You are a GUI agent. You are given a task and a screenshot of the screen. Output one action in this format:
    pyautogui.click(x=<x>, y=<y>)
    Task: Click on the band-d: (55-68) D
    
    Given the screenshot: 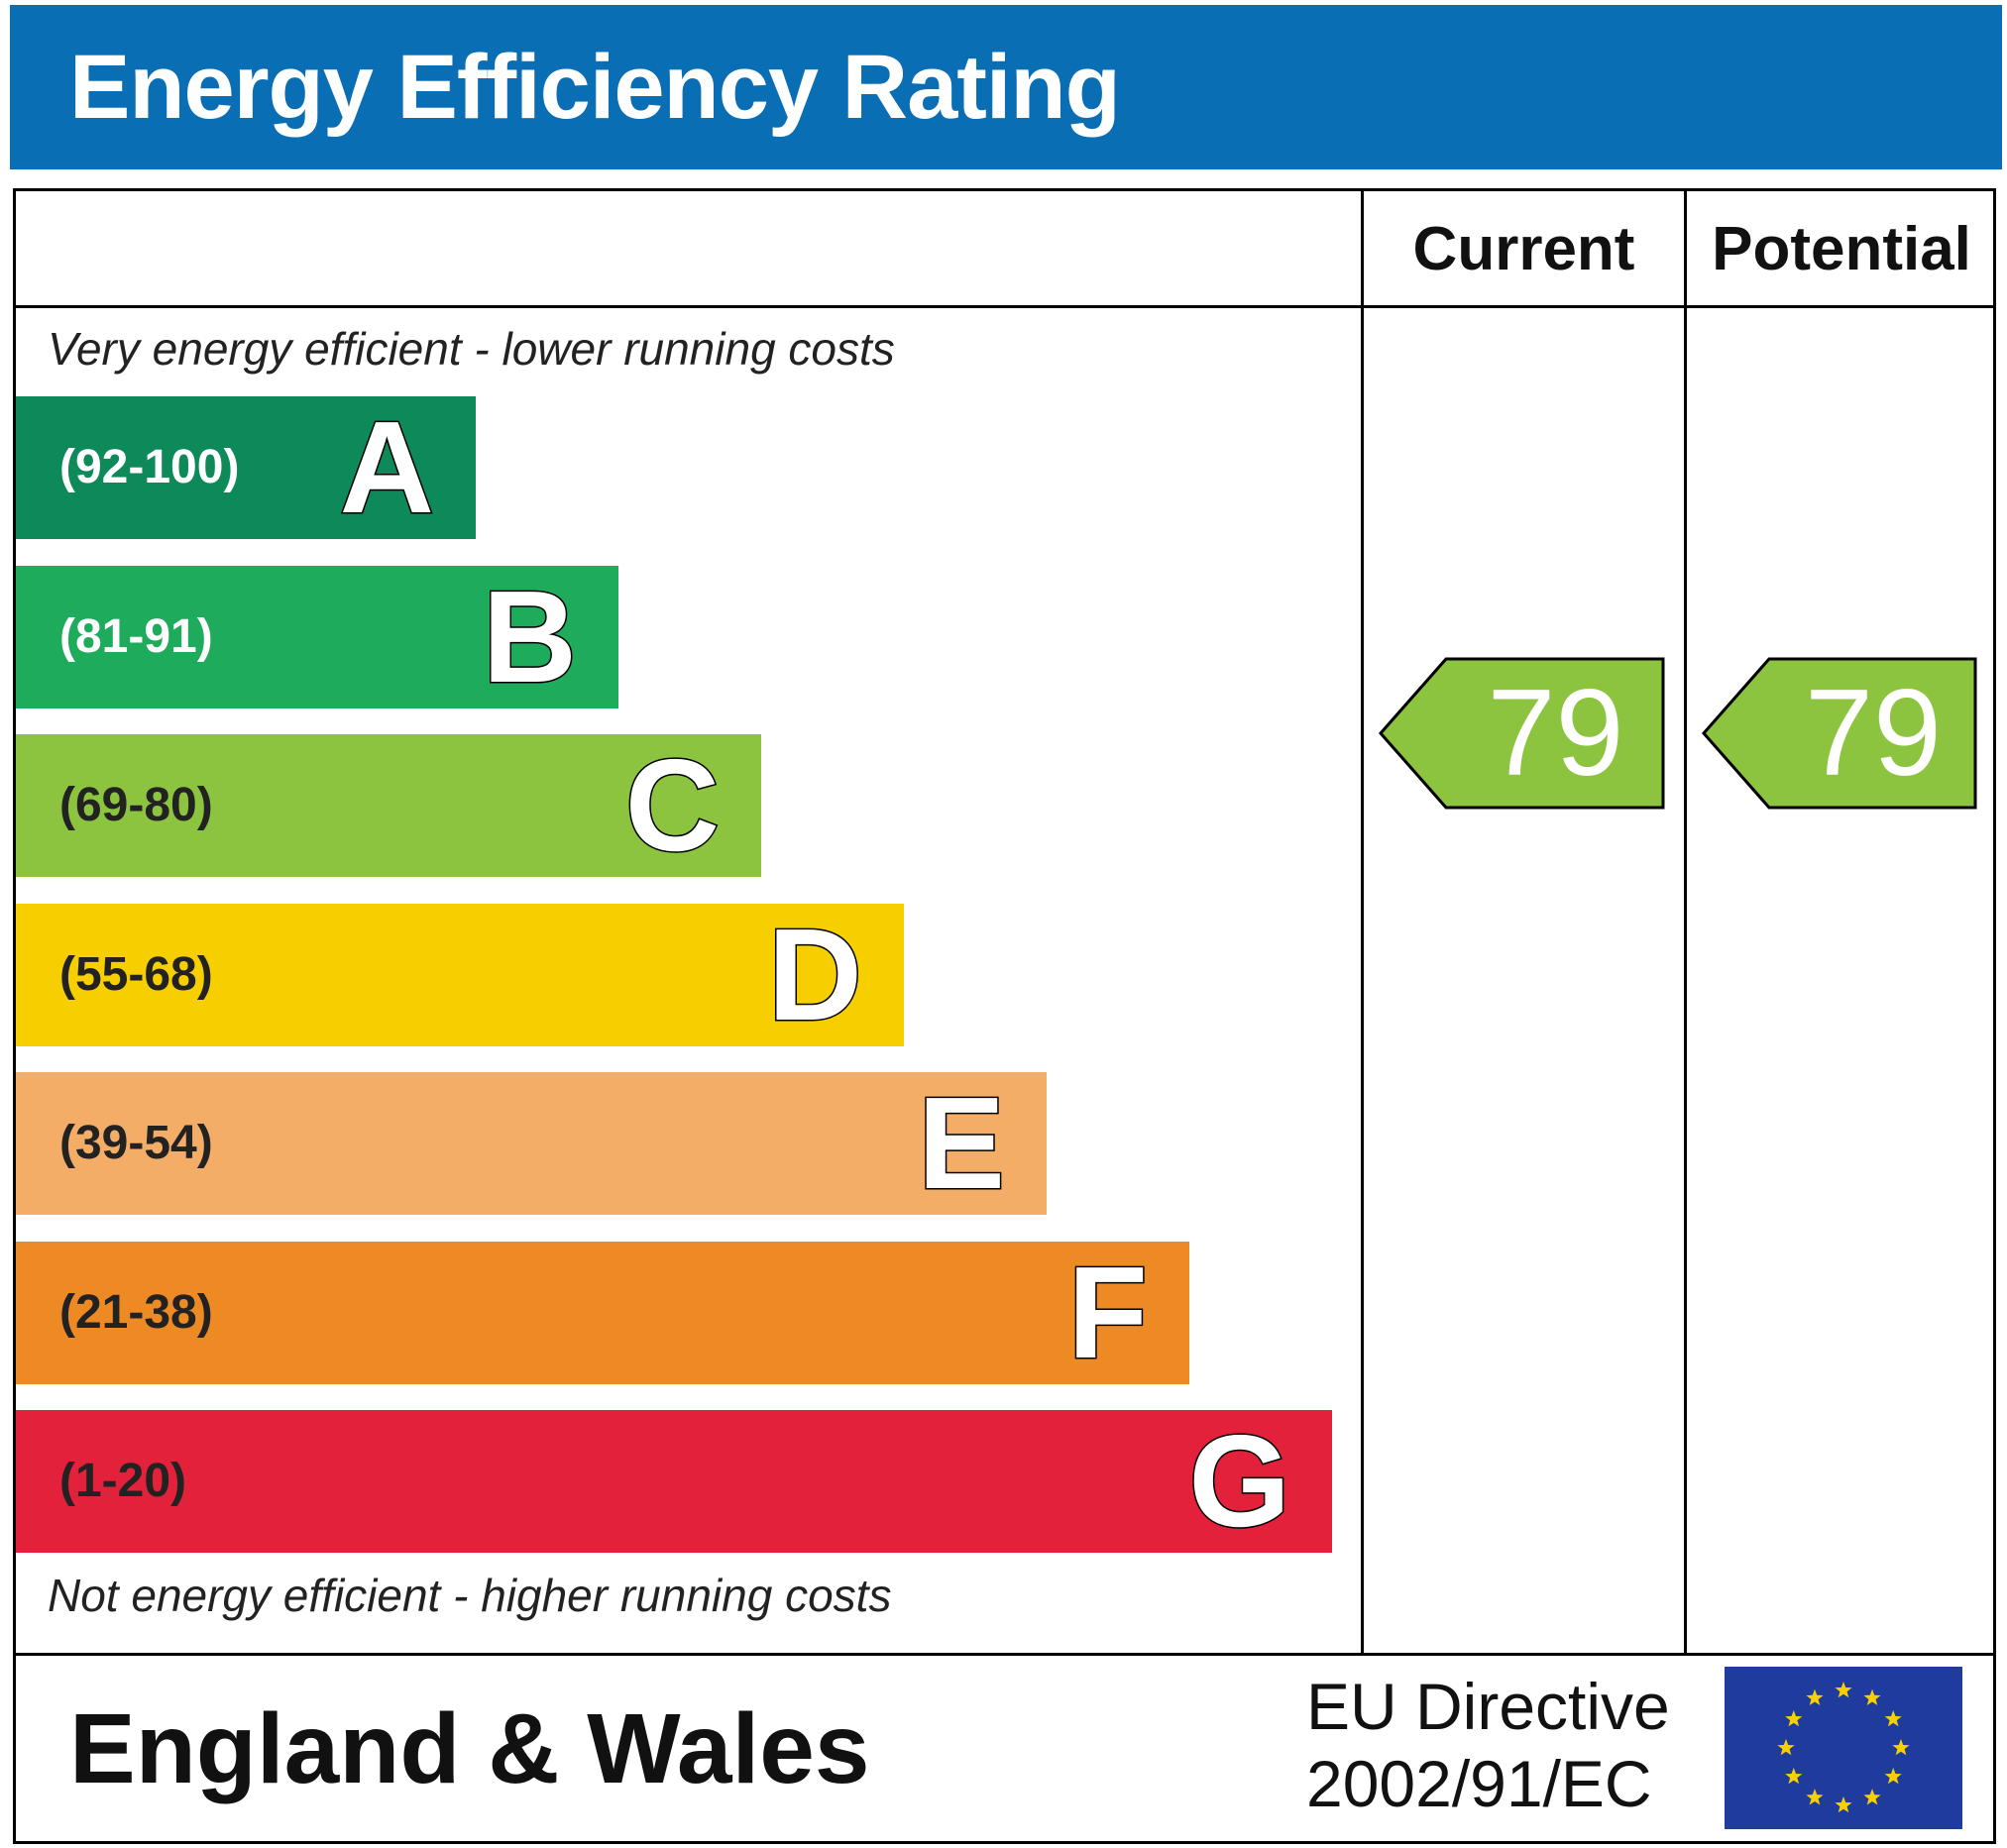 What is the action you would take?
    pyautogui.click(x=460, y=975)
    